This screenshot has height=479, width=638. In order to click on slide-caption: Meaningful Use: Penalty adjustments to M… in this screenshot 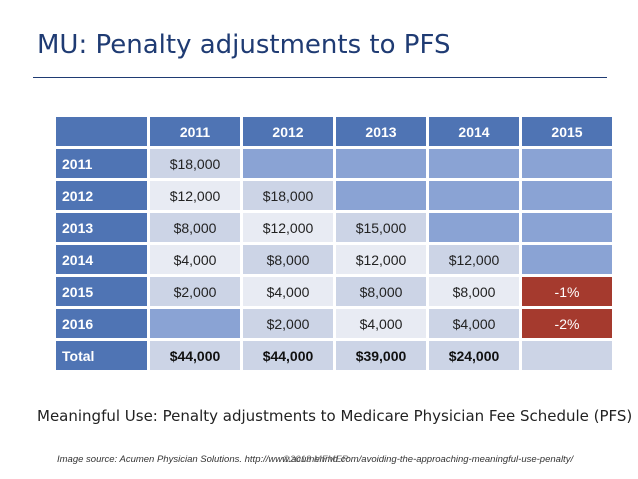, I will do `click(335, 416)`.